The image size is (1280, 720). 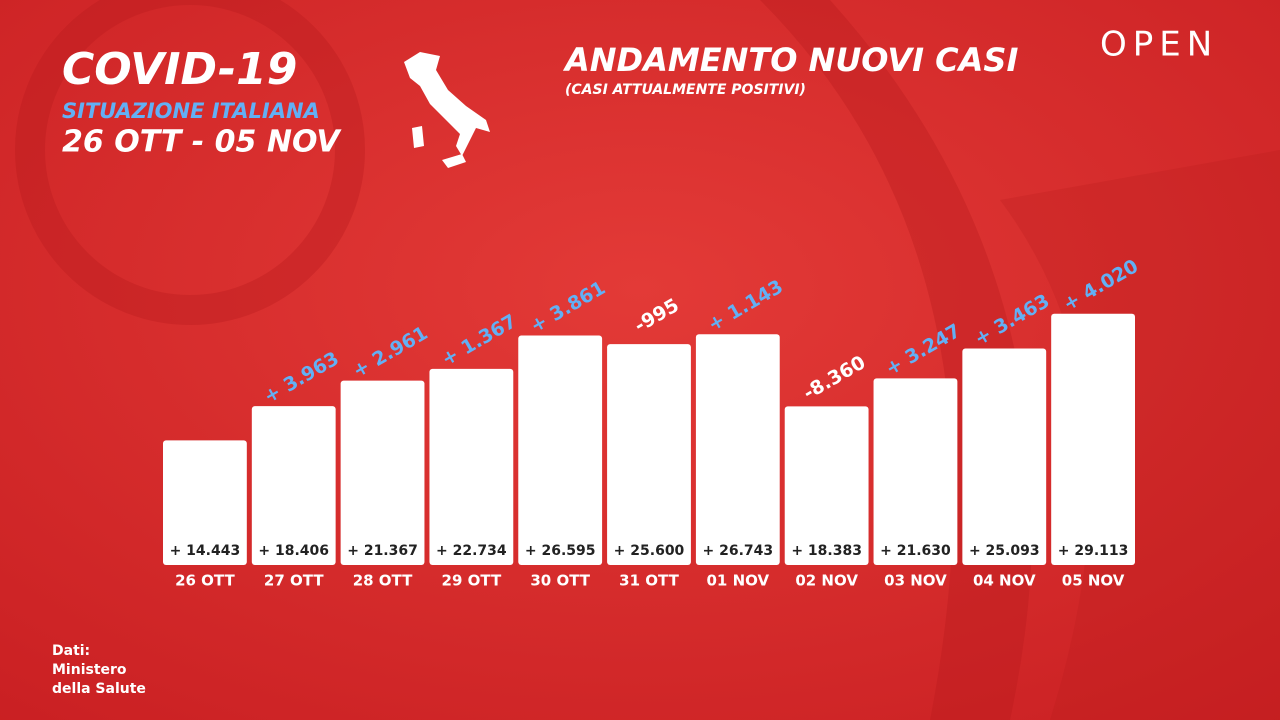 What do you see at coordinates (1093, 551) in the screenshot?
I see `value-label: + 29.113` at bounding box center [1093, 551].